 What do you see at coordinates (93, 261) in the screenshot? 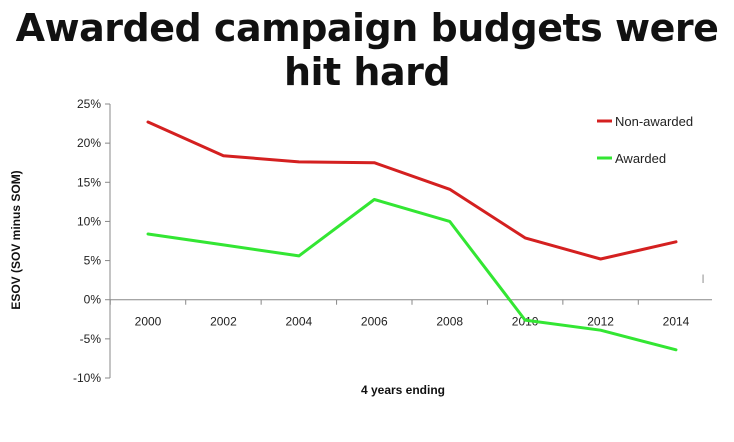
I see `y-tick-label: 5%` at bounding box center [93, 261].